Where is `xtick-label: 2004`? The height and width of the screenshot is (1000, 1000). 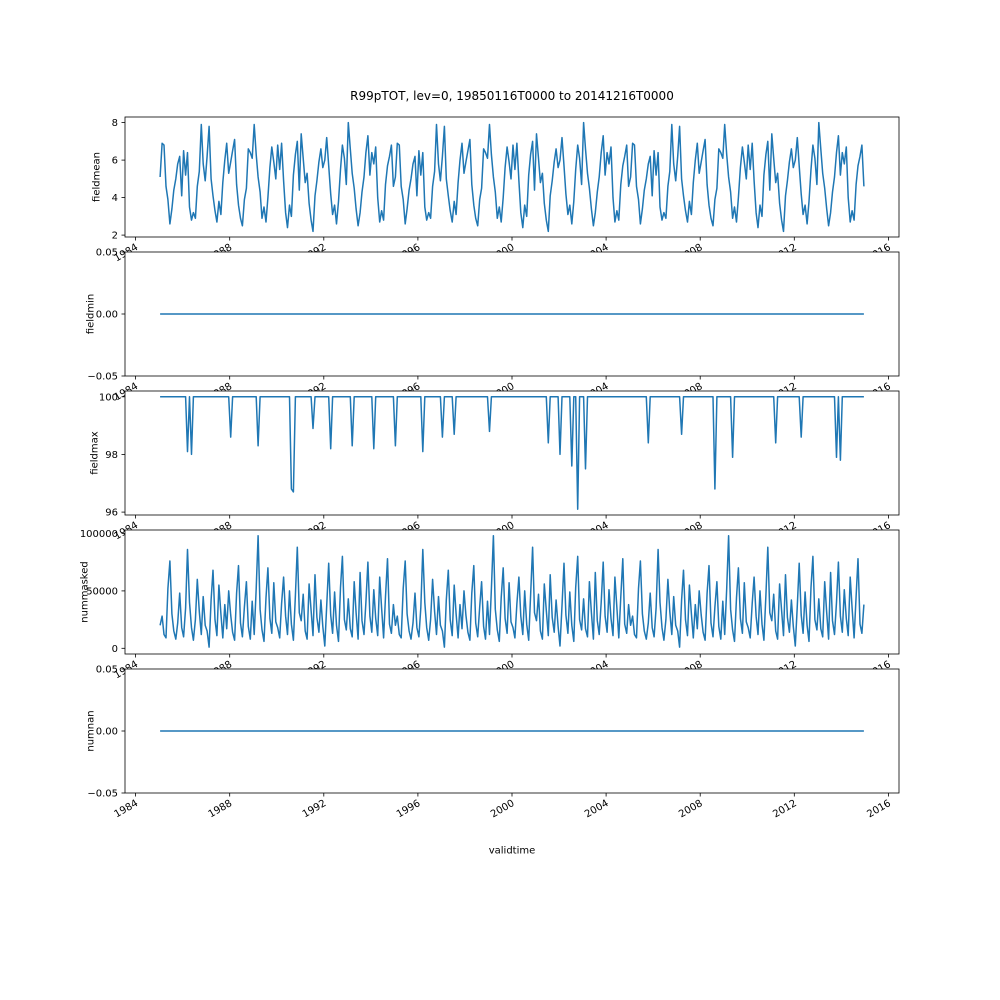
xtick-label: 2004 is located at coordinates (597, 809).